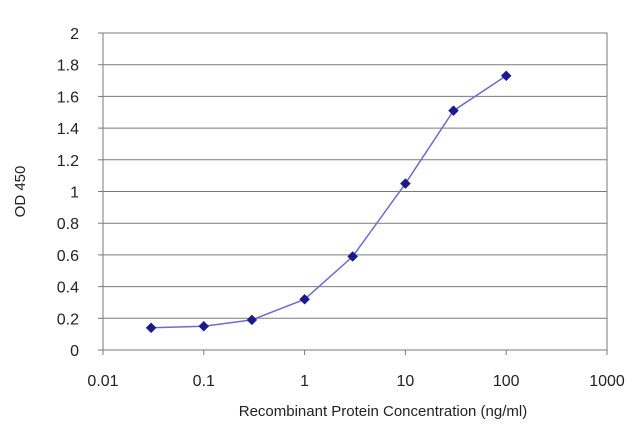 The width and height of the screenshot is (640, 427). I want to click on x-tick-label: 100, so click(506, 381).